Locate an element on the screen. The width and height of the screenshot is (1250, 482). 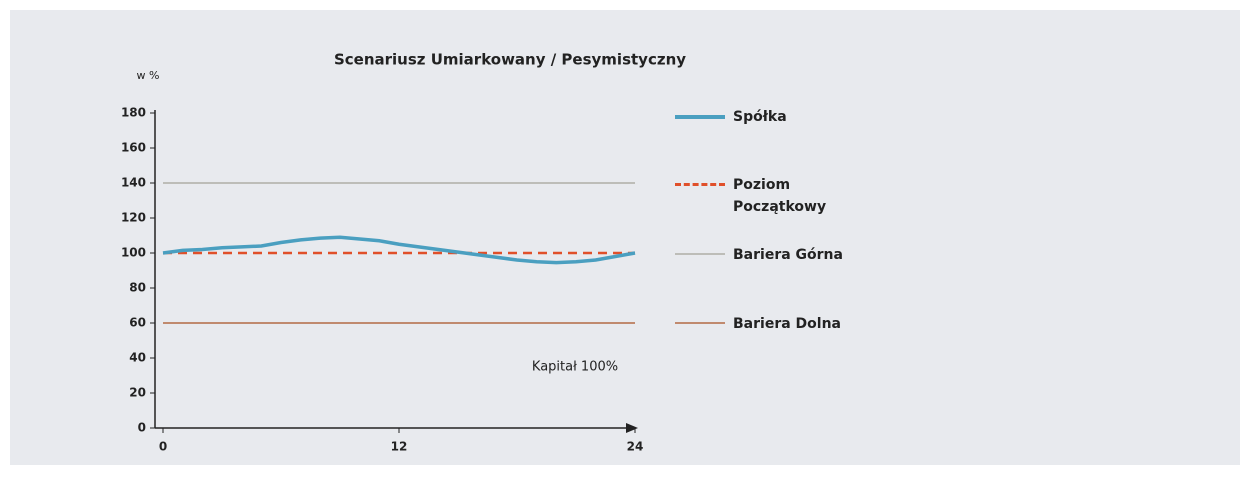
legend-item: Bariera Górna is located at coordinates (769, 255).